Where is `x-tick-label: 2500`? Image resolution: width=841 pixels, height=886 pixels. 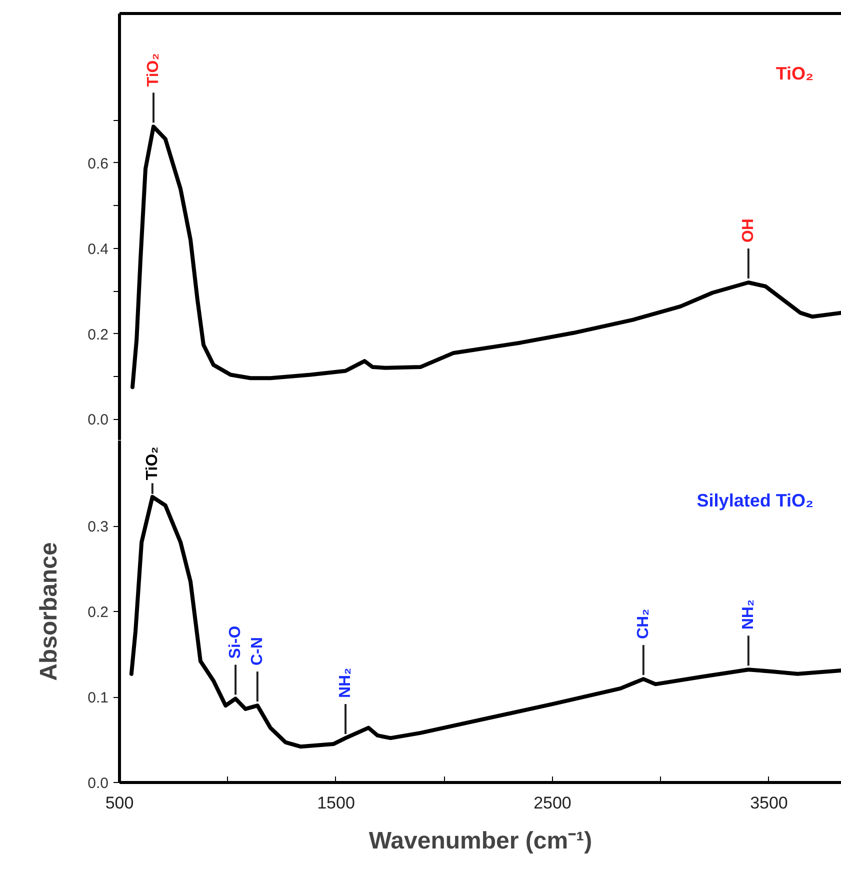
x-tick-label: 2500 is located at coordinates (553, 803).